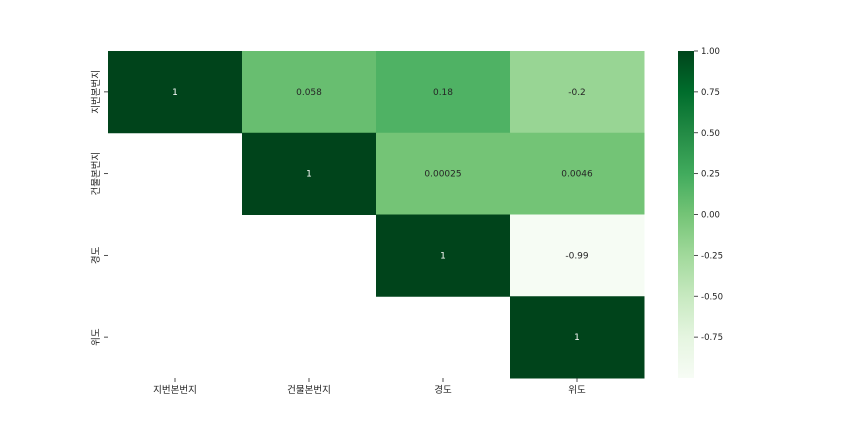 The image size is (864, 432). I want to click on colorbar: 1.00 0.75 0.50 0.25 0.00 -0.25 -0.50 -0.75, so click(700, 212).